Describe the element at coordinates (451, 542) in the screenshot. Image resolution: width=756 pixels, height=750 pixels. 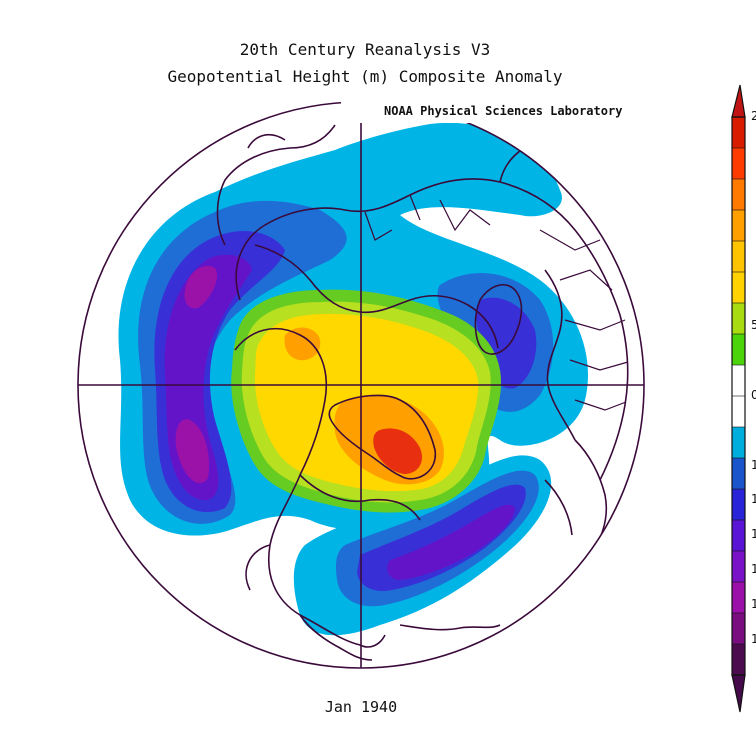
I see `anomaly-negative-atlantic-strong` at that location.